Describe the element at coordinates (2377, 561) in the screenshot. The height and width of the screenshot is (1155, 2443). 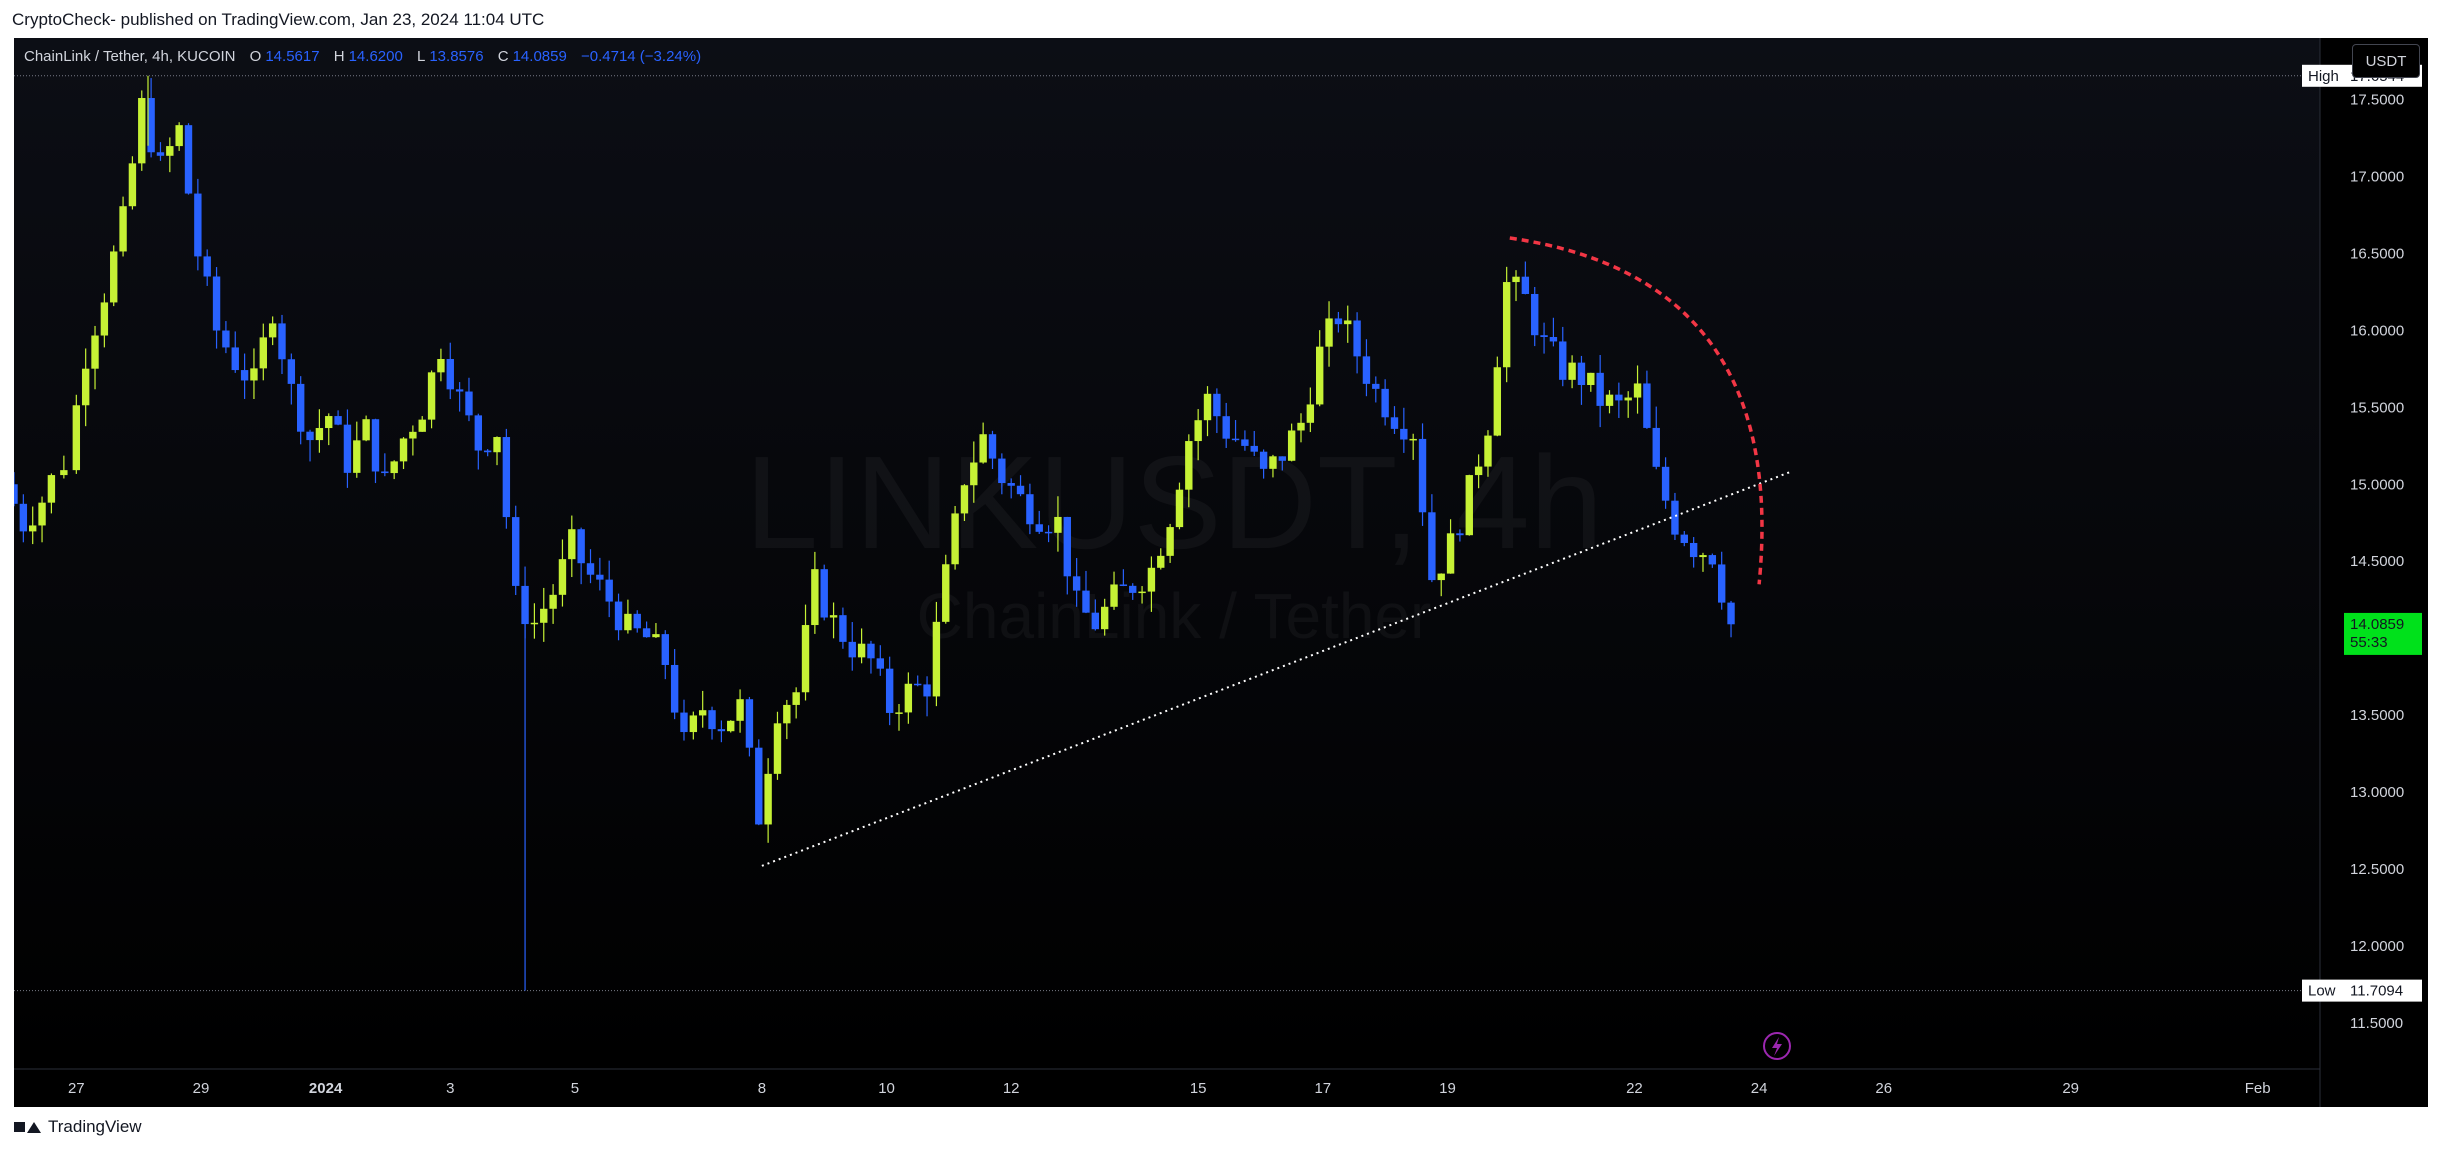
I see `price-tick-label: 14.5000` at that location.